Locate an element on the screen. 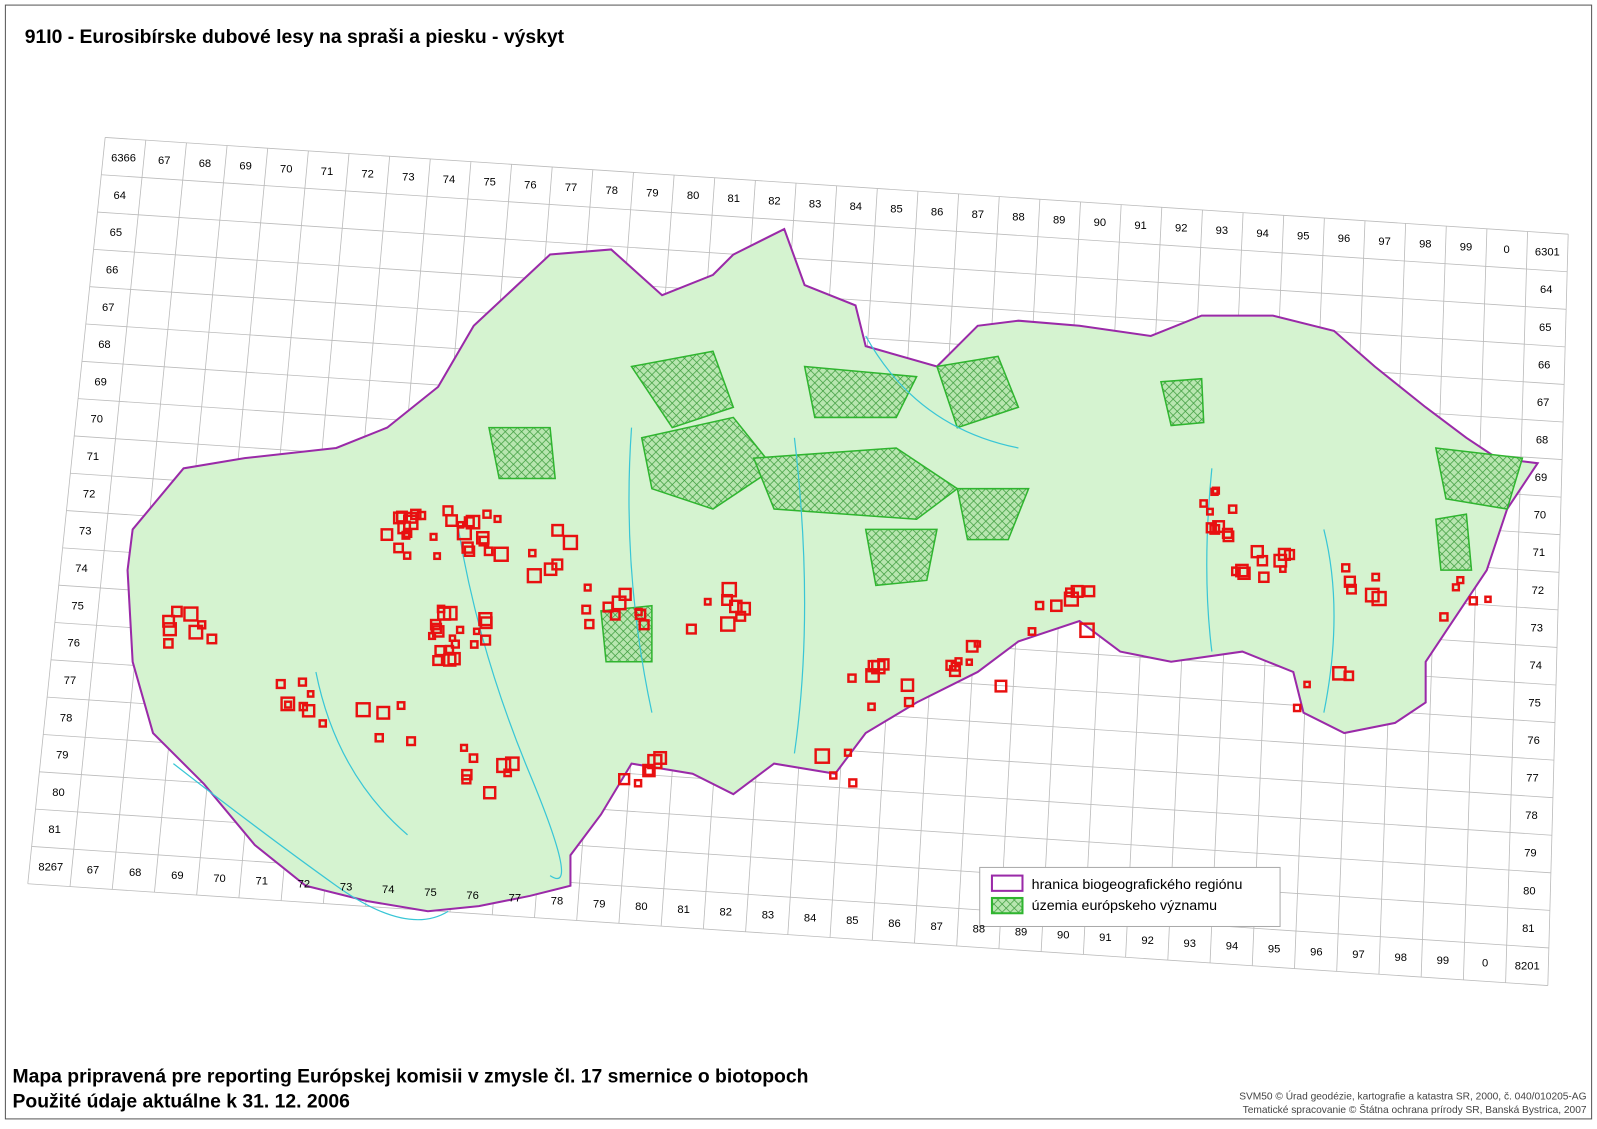 This screenshot has width=1597, height=1129. grid-label: 66 is located at coordinates (112, 270).